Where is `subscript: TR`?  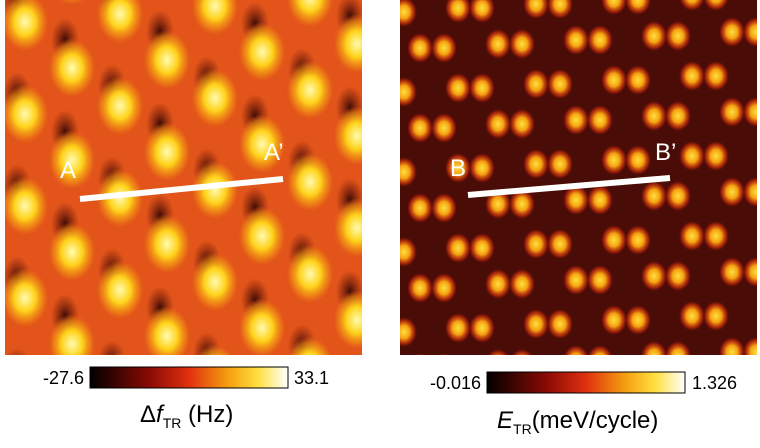 subscript: TR is located at coordinates (522, 429).